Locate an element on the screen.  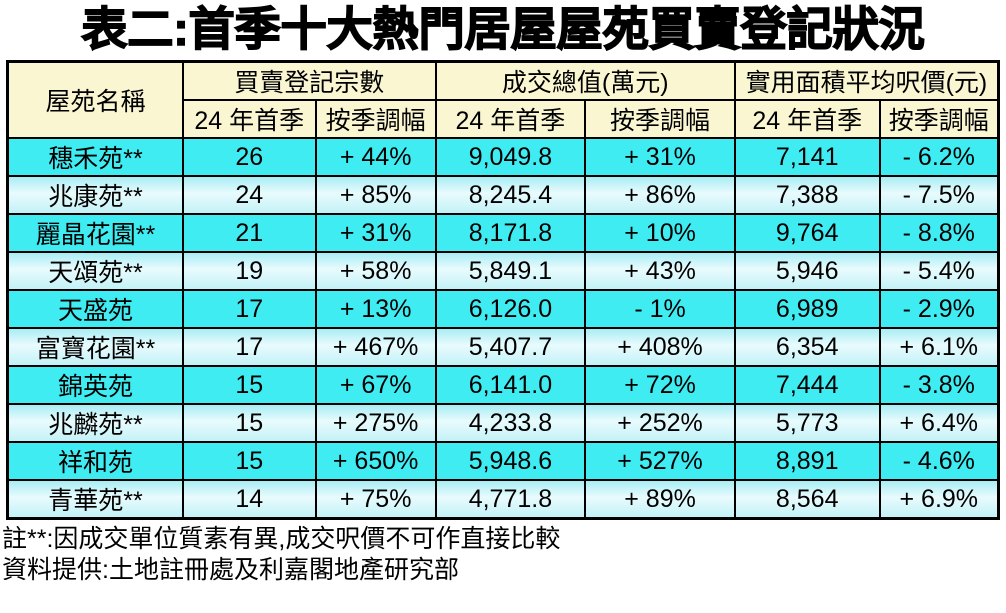
psf-q1: 5,773 is located at coordinates (807, 423).